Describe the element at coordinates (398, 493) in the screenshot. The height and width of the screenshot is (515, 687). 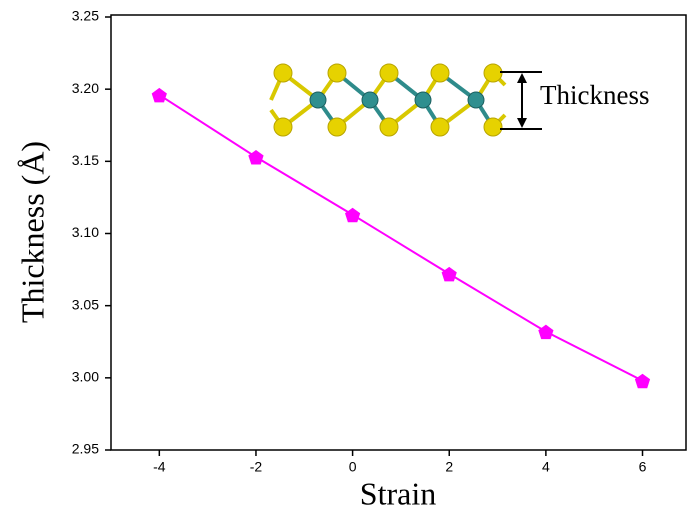
I see `x-axis-label: Strain` at that location.